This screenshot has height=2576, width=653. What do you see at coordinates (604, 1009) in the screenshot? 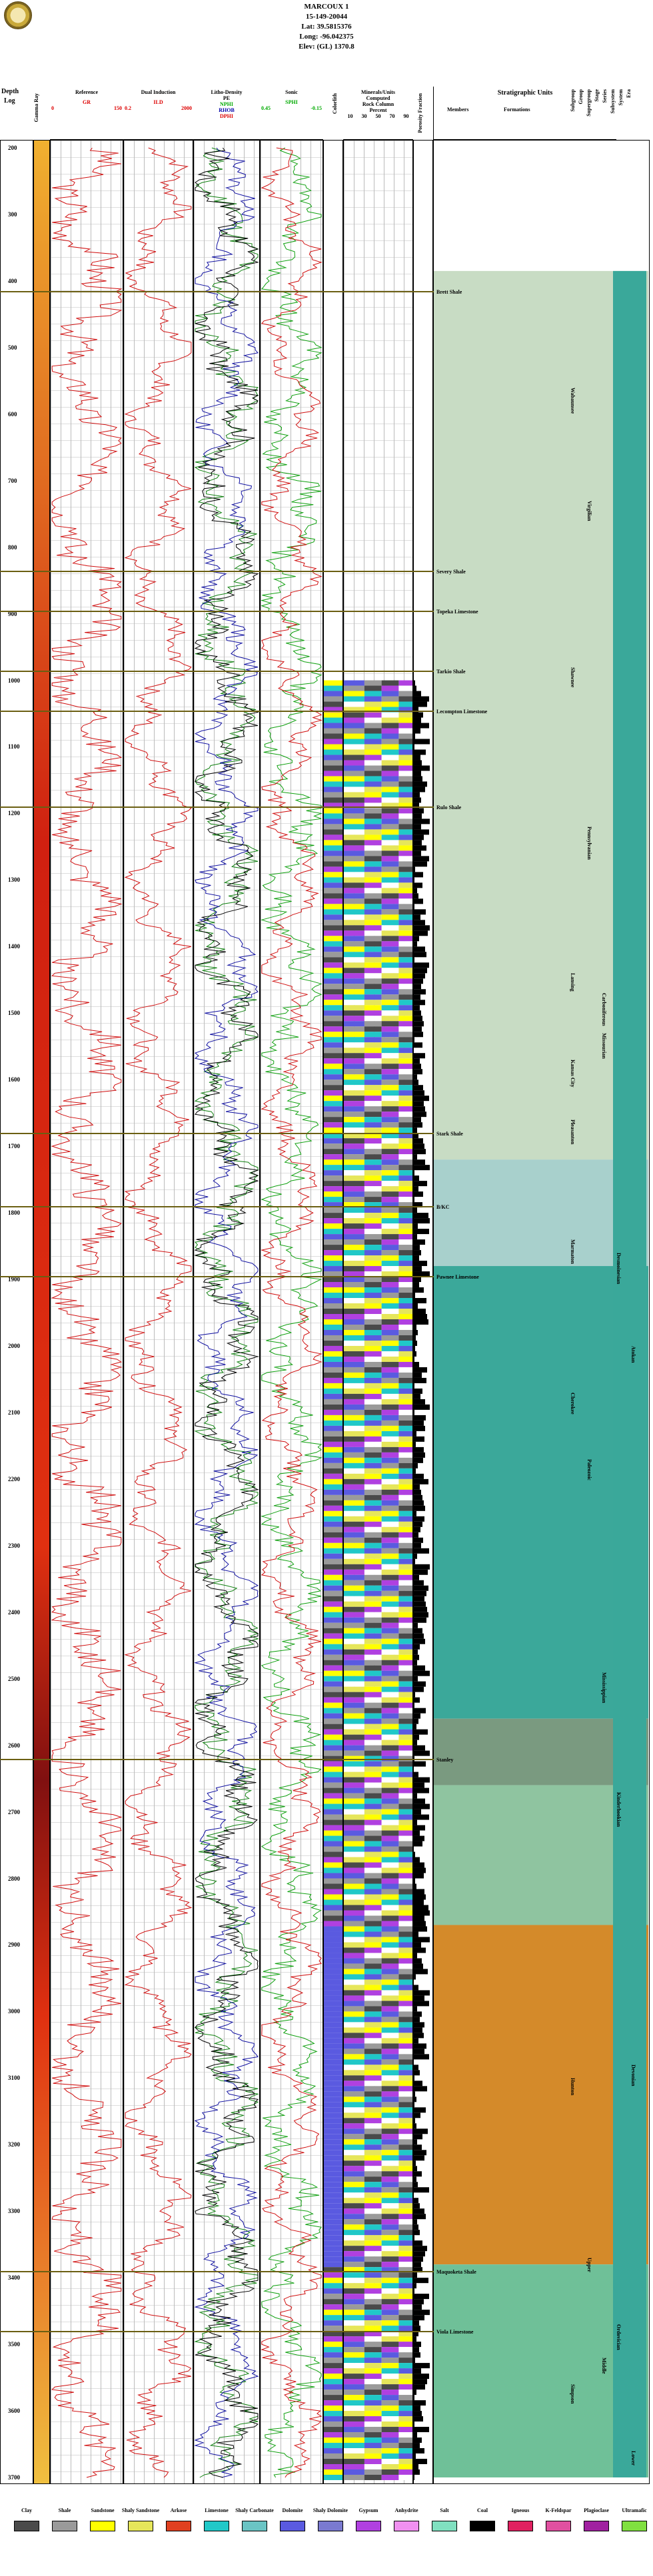
I see `unit-label: Carboniferous` at bounding box center [604, 1009].